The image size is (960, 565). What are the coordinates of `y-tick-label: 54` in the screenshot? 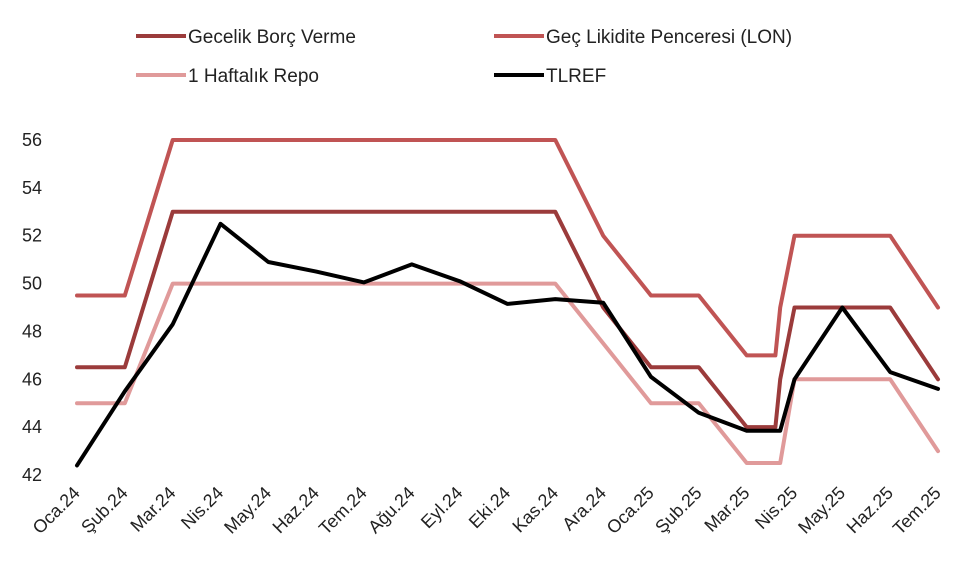 It's located at (32, 188).